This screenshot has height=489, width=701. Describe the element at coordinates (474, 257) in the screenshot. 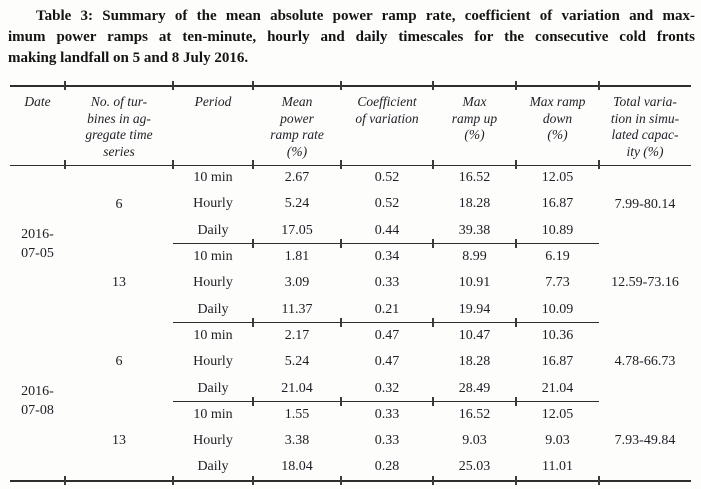

I see `max-ramp-up-cell: 8.99` at that location.